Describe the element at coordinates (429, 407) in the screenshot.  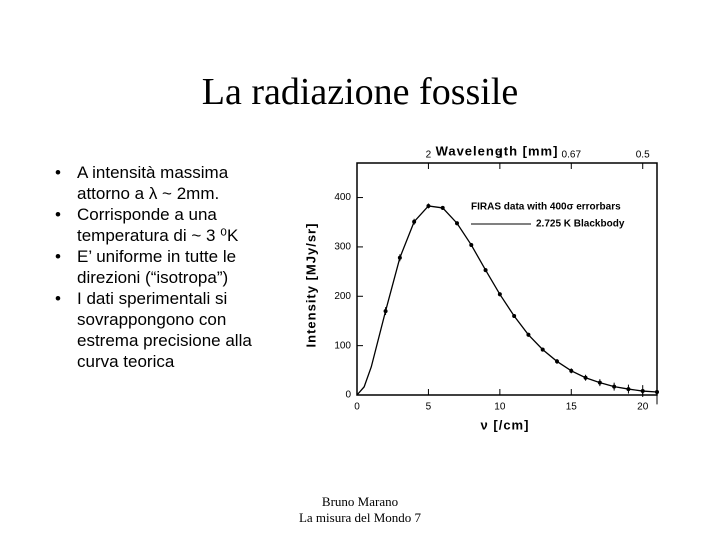
I see `x-tick-label: 5` at that location.